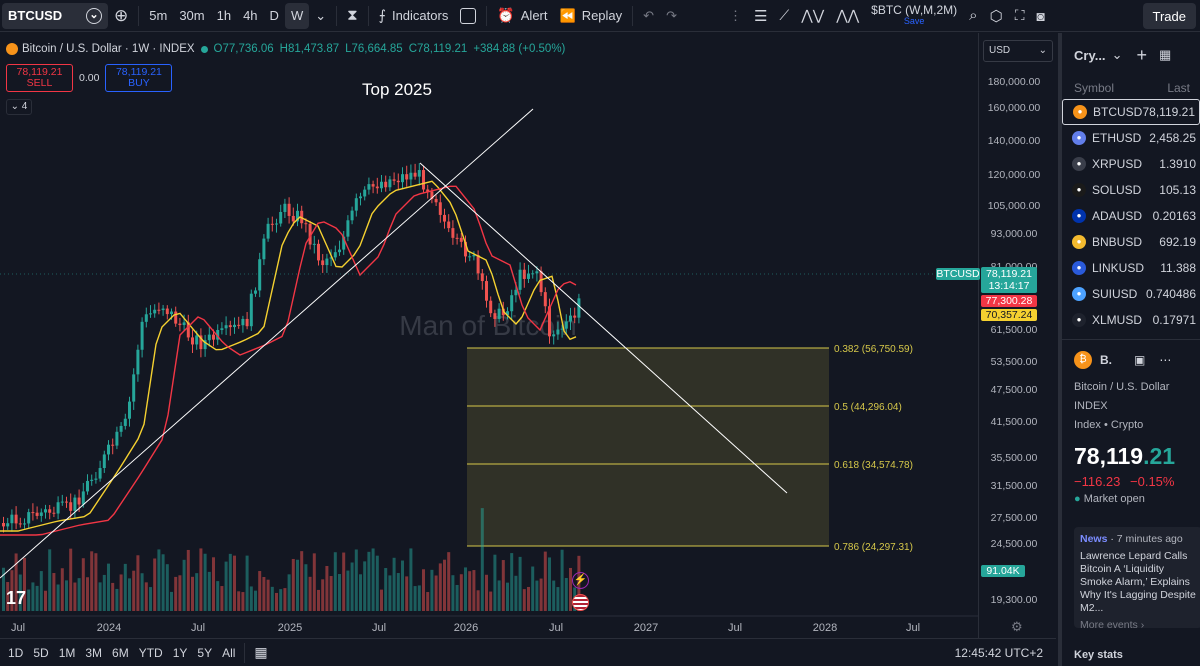 This screenshot has width=1200, height=666. I want to click on price-axis, so click(1017, 335).